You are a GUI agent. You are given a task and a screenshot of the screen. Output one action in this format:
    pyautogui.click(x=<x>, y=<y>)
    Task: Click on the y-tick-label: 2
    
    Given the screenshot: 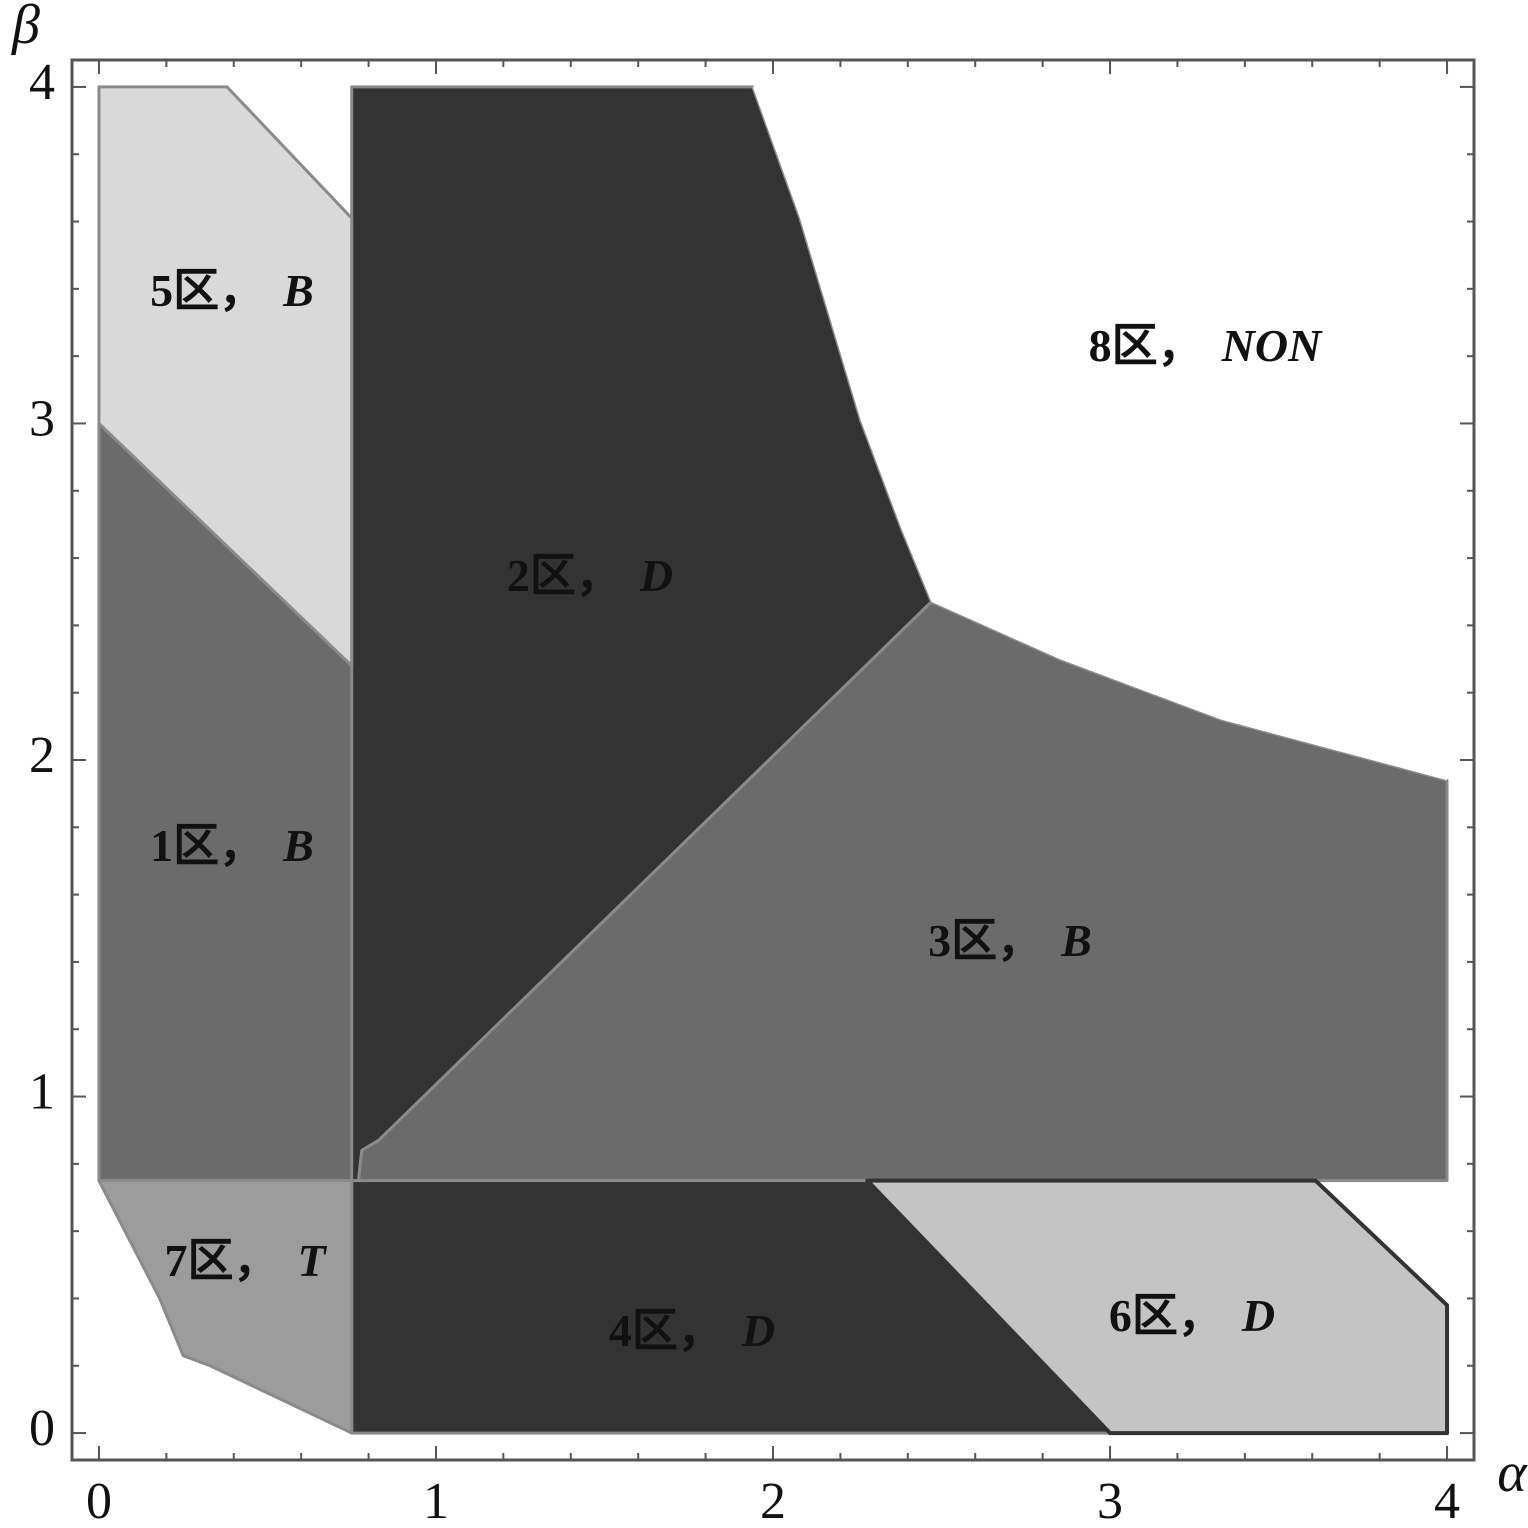 What is the action you would take?
    pyautogui.click(x=42, y=755)
    